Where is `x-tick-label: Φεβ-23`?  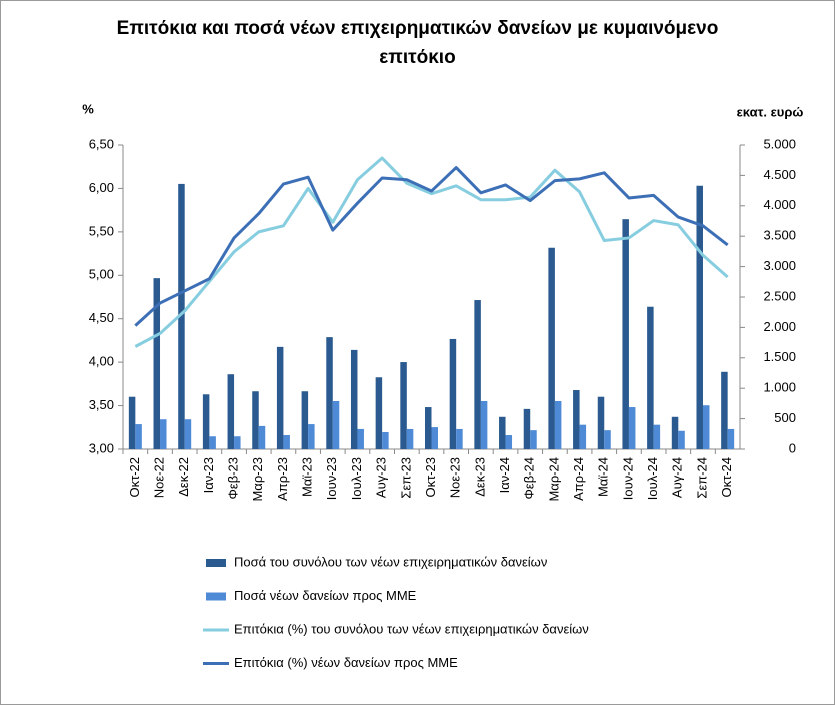 x-tick-label: Φεβ-23 is located at coordinates (232, 478).